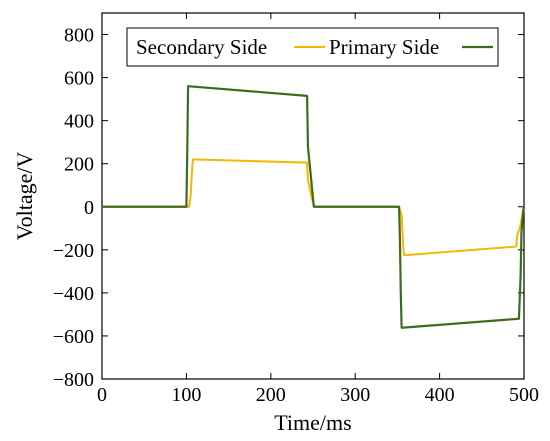 The width and height of the screenshot is (550, 441). Describe the element at coordinates (440, 395) in the screenshot. I see `x-tick-label: 400` at that location.